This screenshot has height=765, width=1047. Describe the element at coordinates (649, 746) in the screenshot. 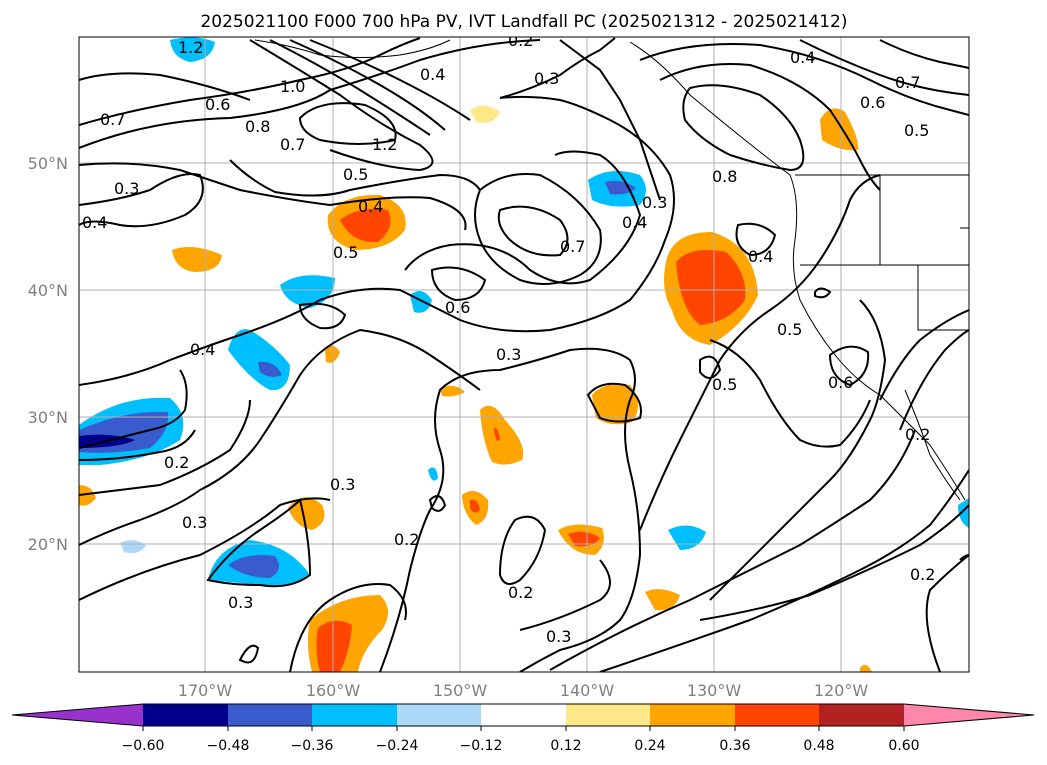

I see `colorbar-tick-label: 0.24` at that location.